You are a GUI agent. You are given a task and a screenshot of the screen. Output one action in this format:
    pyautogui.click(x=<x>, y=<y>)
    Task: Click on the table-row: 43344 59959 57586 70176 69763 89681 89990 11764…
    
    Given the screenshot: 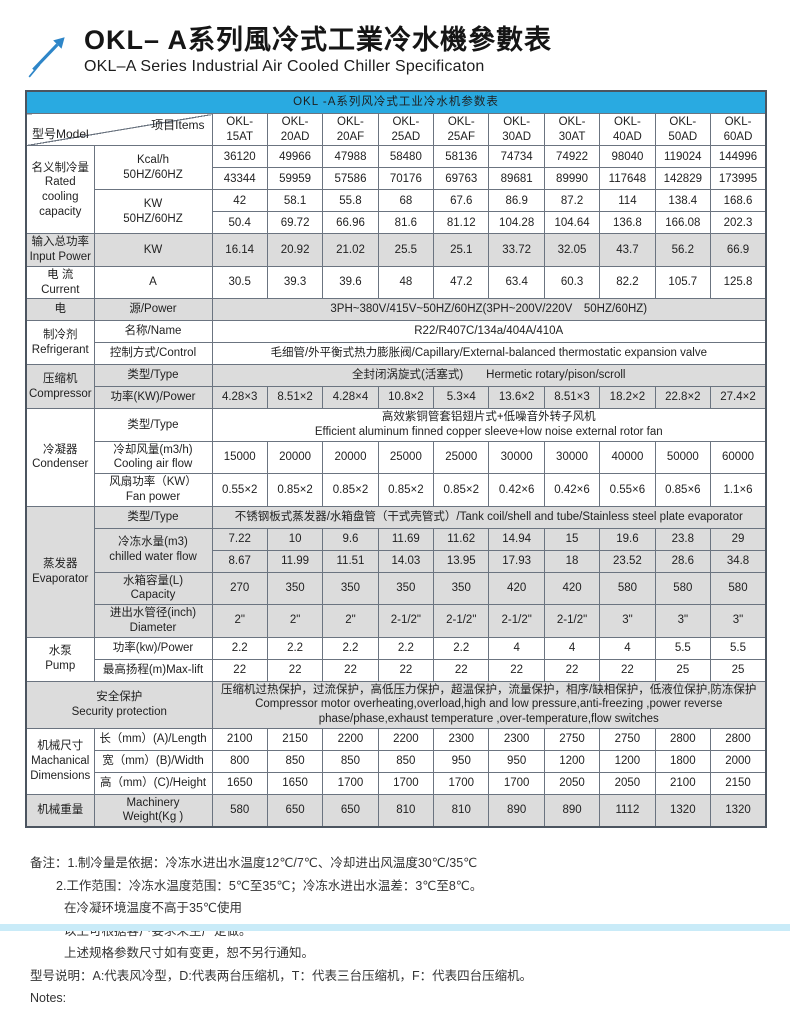 What is the action you would take?
    pyautogui.click(x=396, y=179)
    